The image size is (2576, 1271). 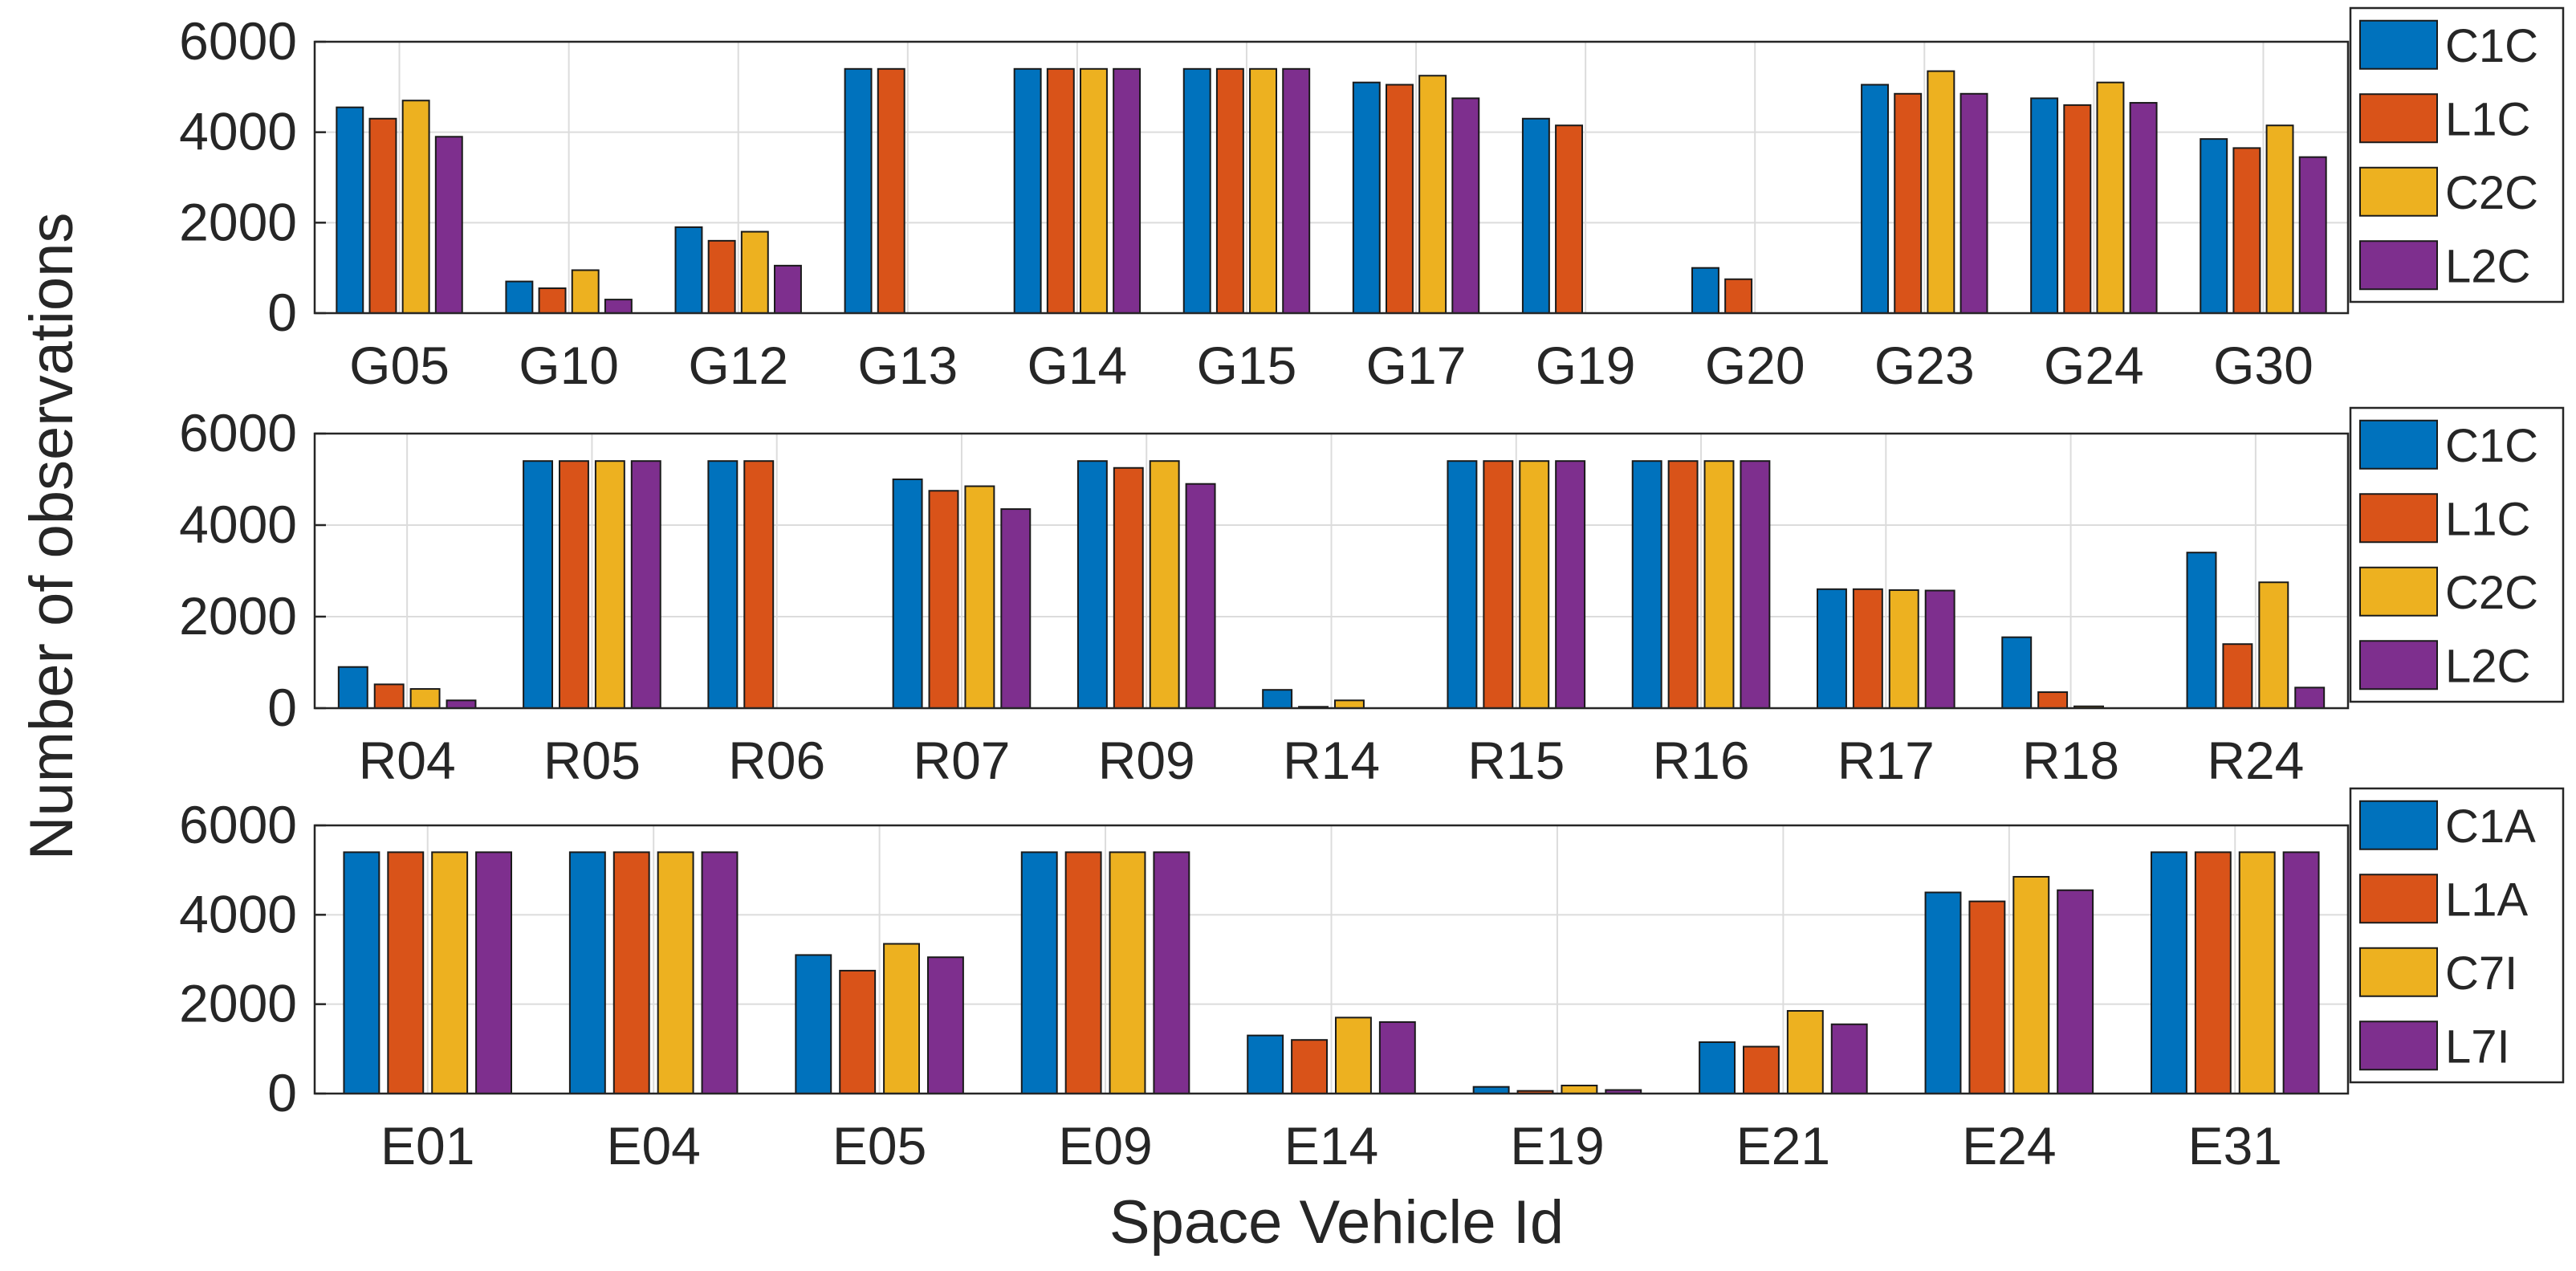 What do you see at coordinates (2255, 760) in the screenshot?
I see `x-tick-label: R24` at bounding box center [2255, 760].